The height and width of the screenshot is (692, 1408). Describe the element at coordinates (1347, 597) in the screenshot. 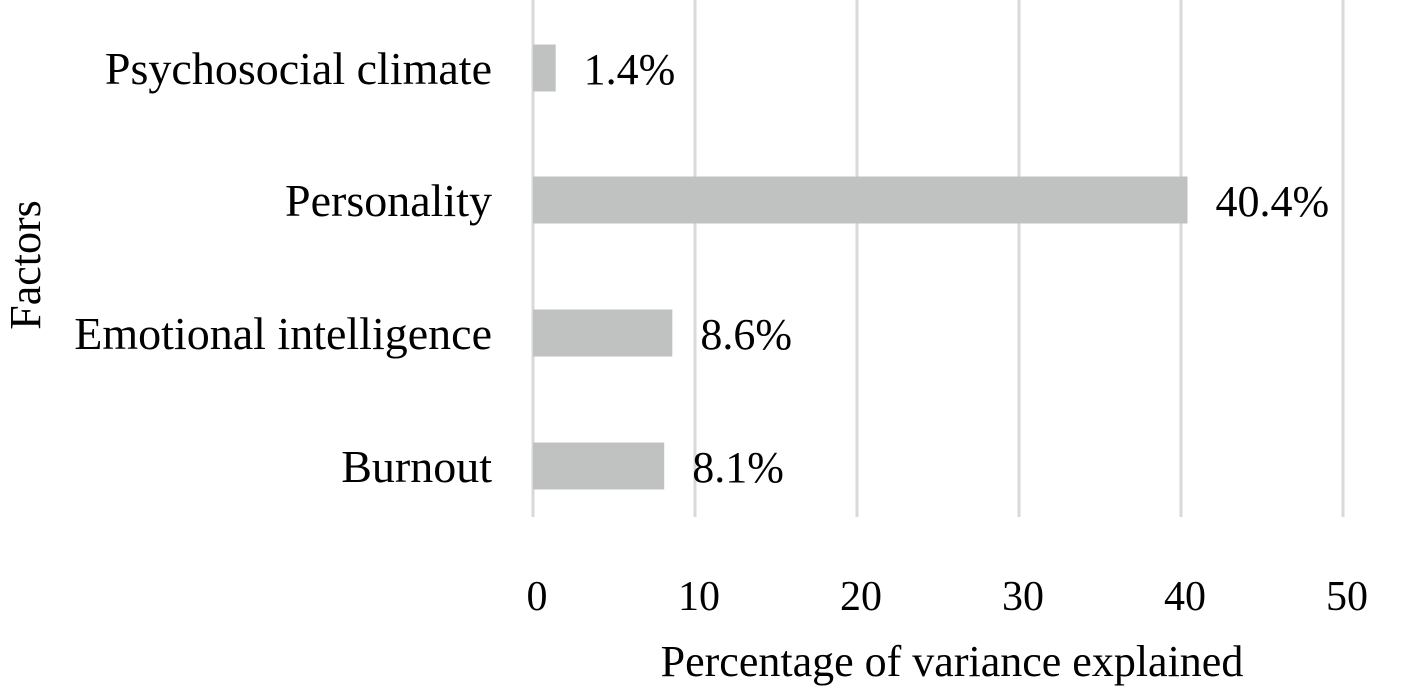

I see `x-tick-label: 50` at that location.